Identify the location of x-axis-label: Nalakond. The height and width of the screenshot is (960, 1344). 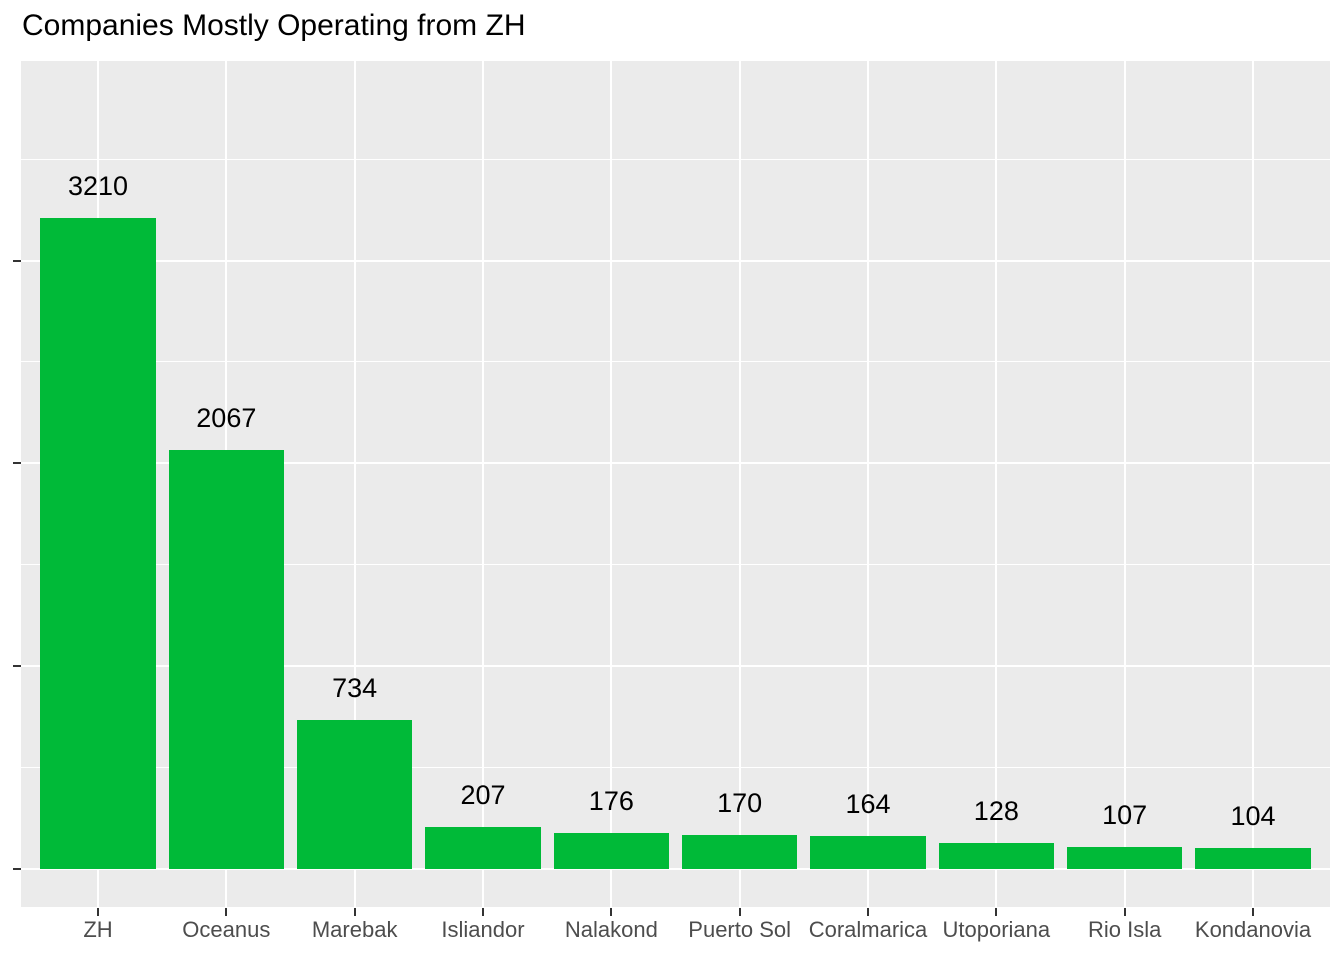
(611, 929).